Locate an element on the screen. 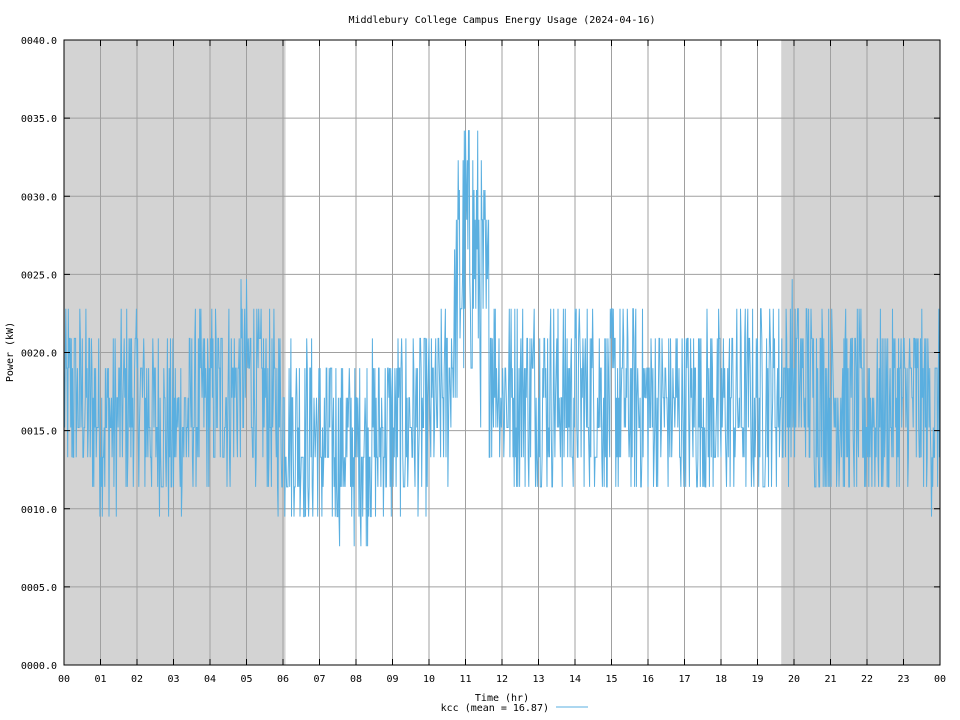 The width and height of the screenshot is (960, 720). y-tick-label-4: 0020.0 is located at coordinates (39, 354).